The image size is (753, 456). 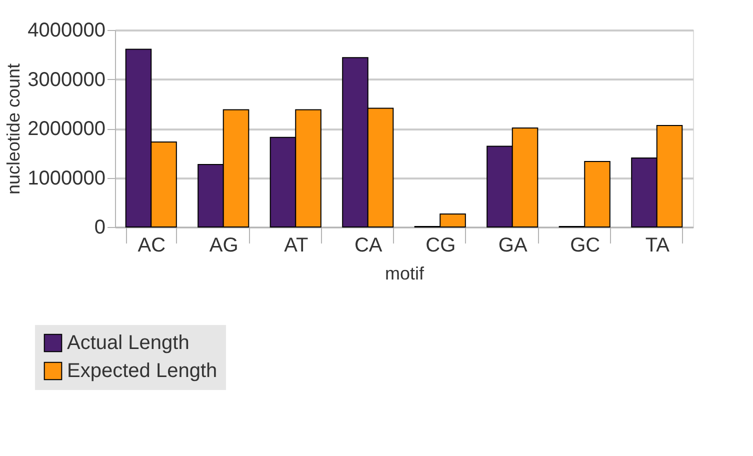 What do you see at coordinates (142, 371) in the screenshot?
I see `legend-label: Expected Length` at bounding box center [142, 371].